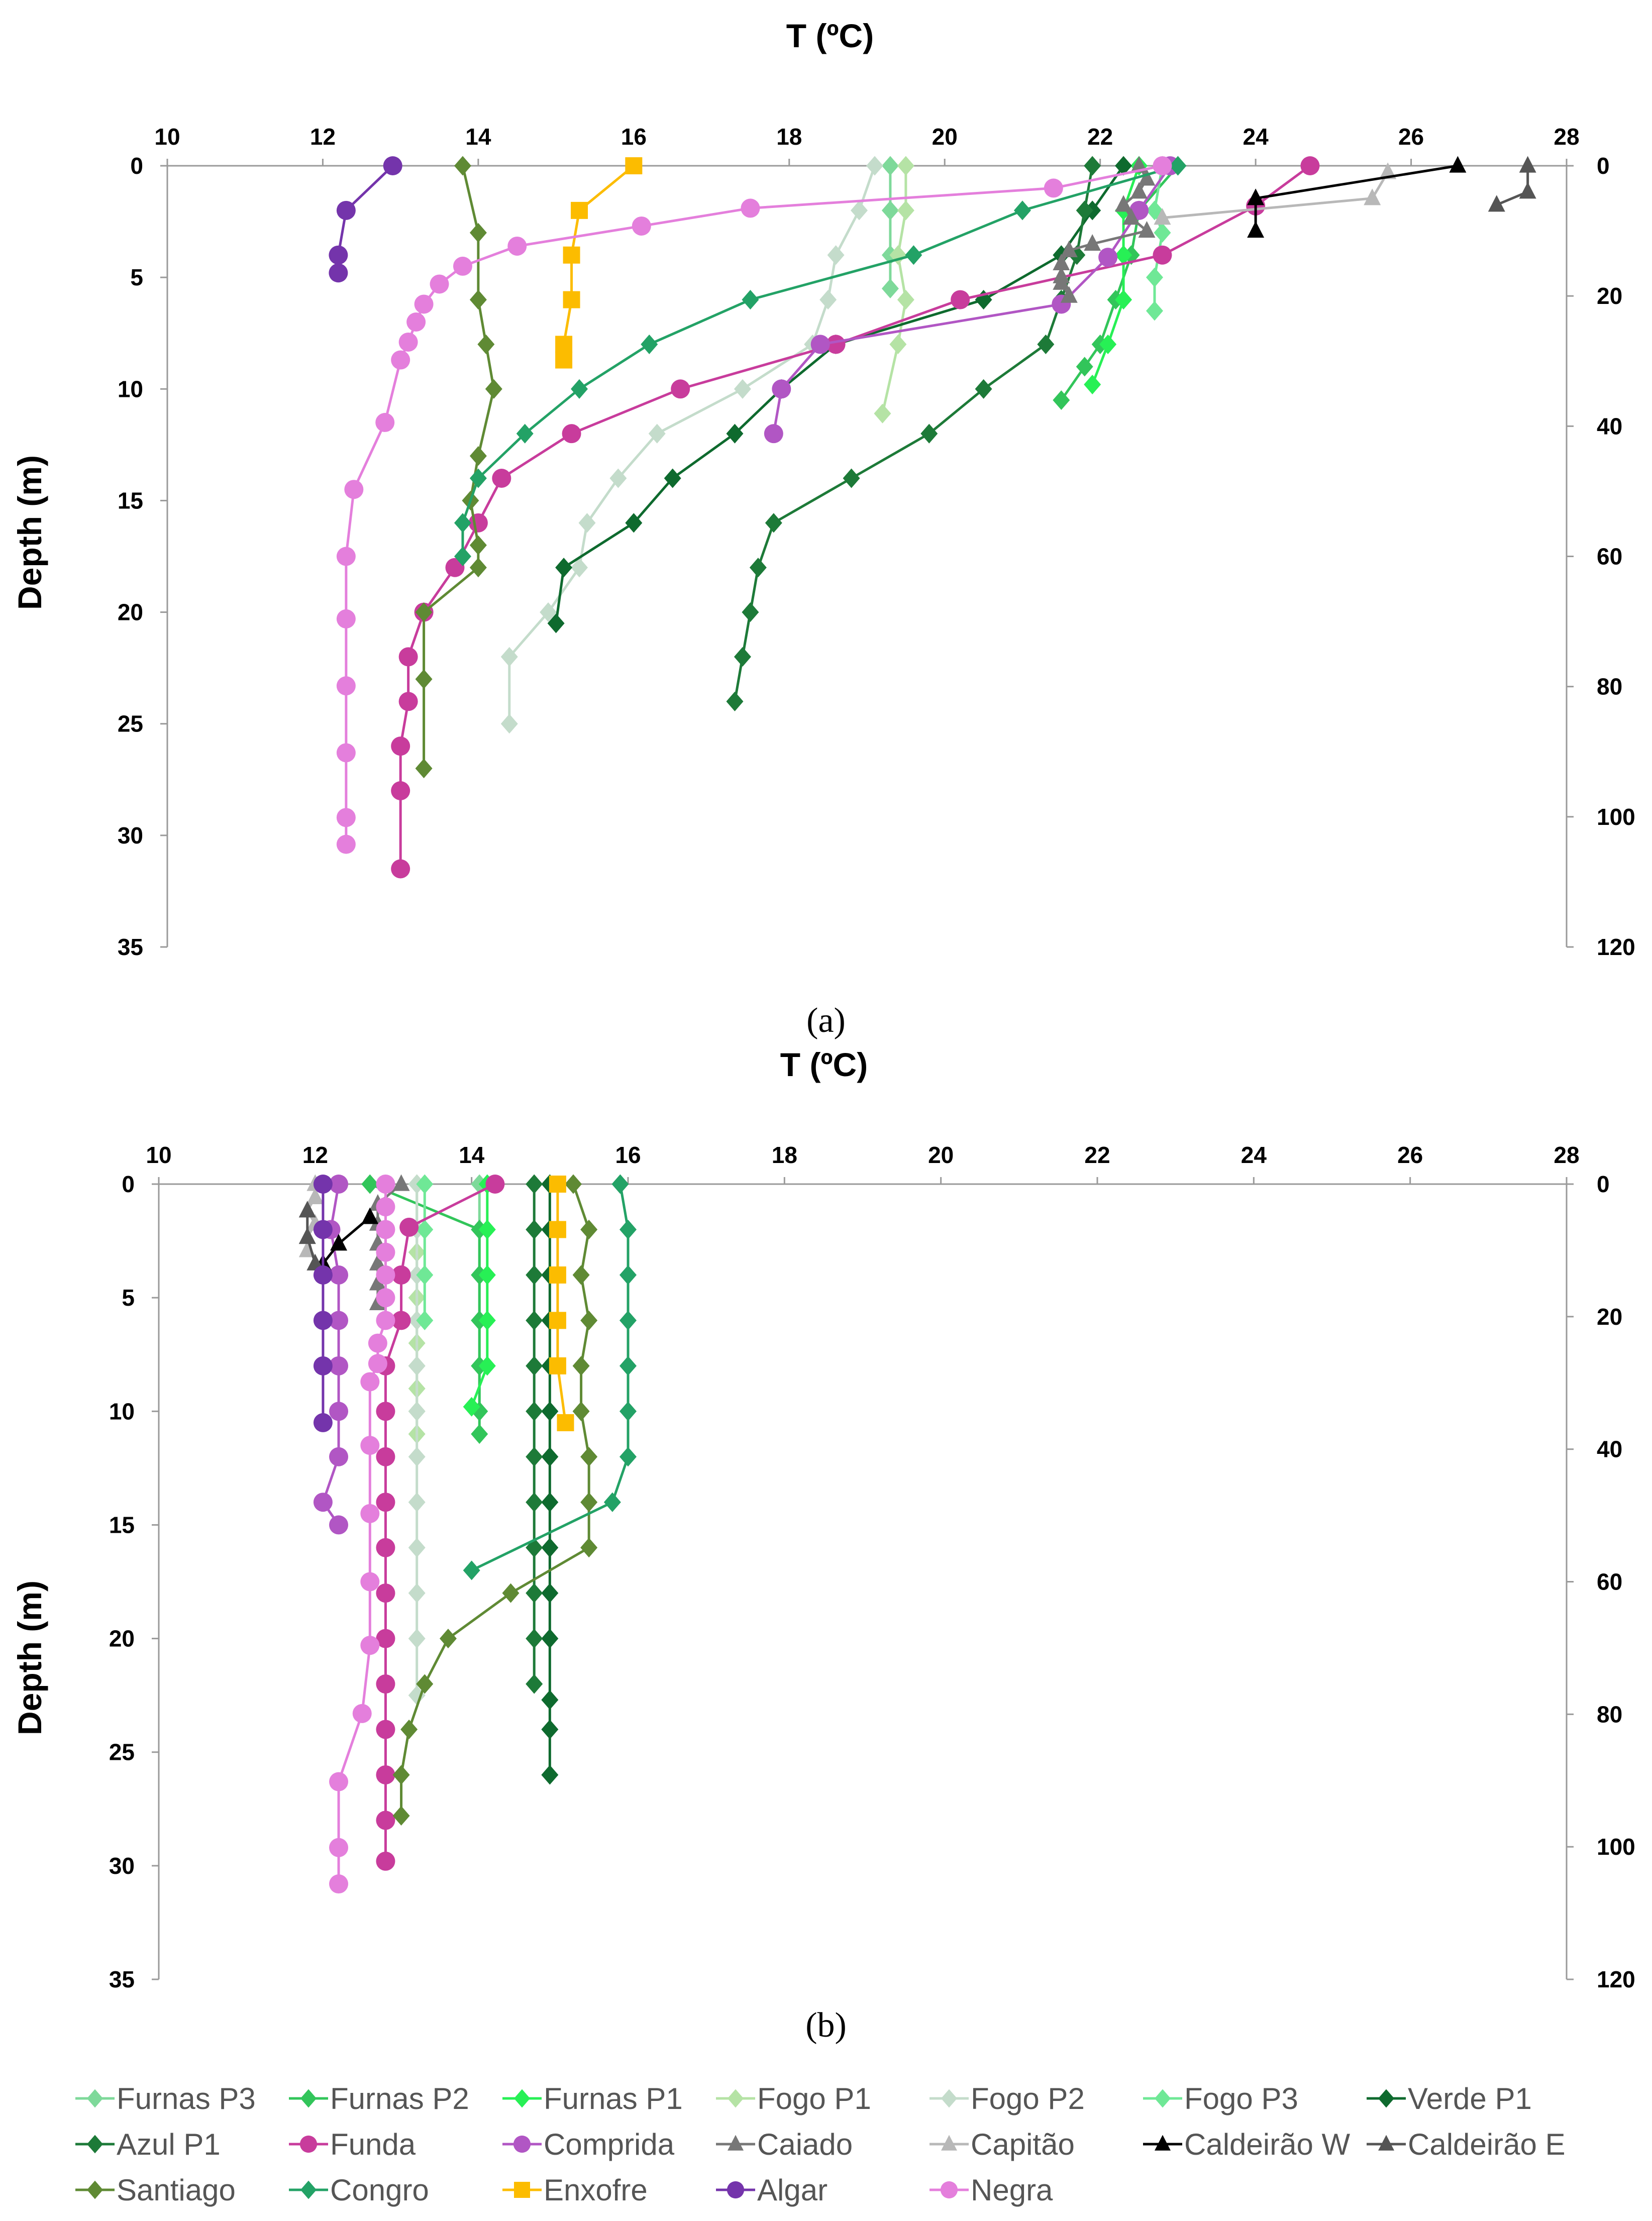 The image size is (1652, 2221). What do you see at coordinates (941, 1155) in the screenshot?
I see `x-tick-label: 20` at bounding box center [941, 1155].